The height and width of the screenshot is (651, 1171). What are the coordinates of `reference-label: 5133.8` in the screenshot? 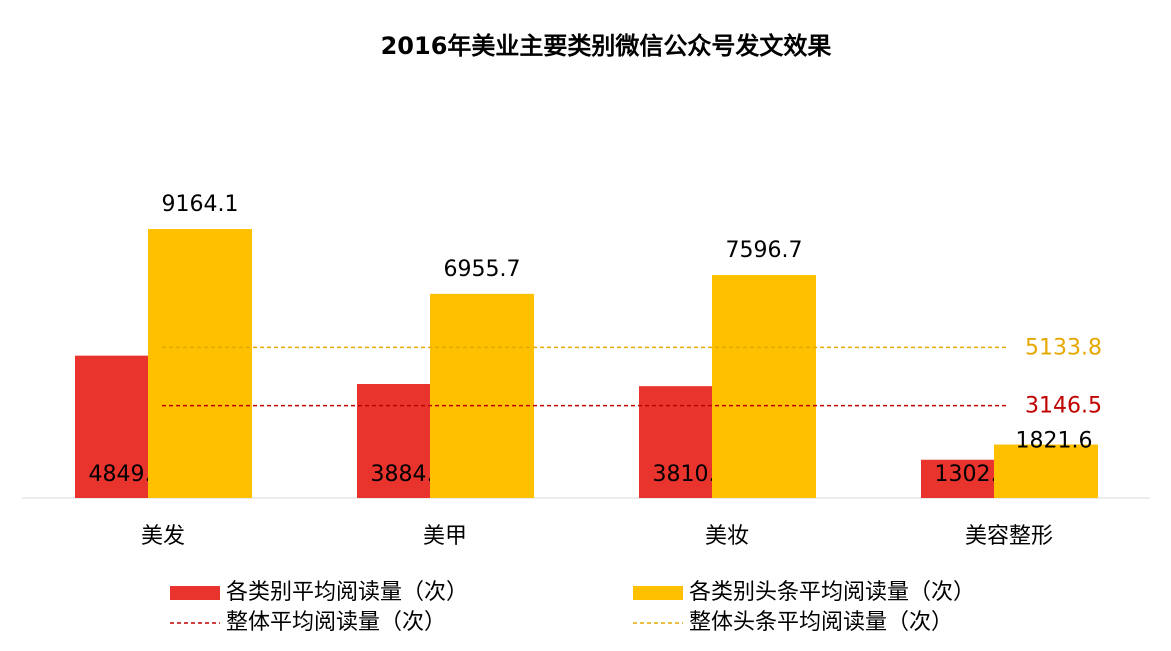 It's located at (1063, 347).